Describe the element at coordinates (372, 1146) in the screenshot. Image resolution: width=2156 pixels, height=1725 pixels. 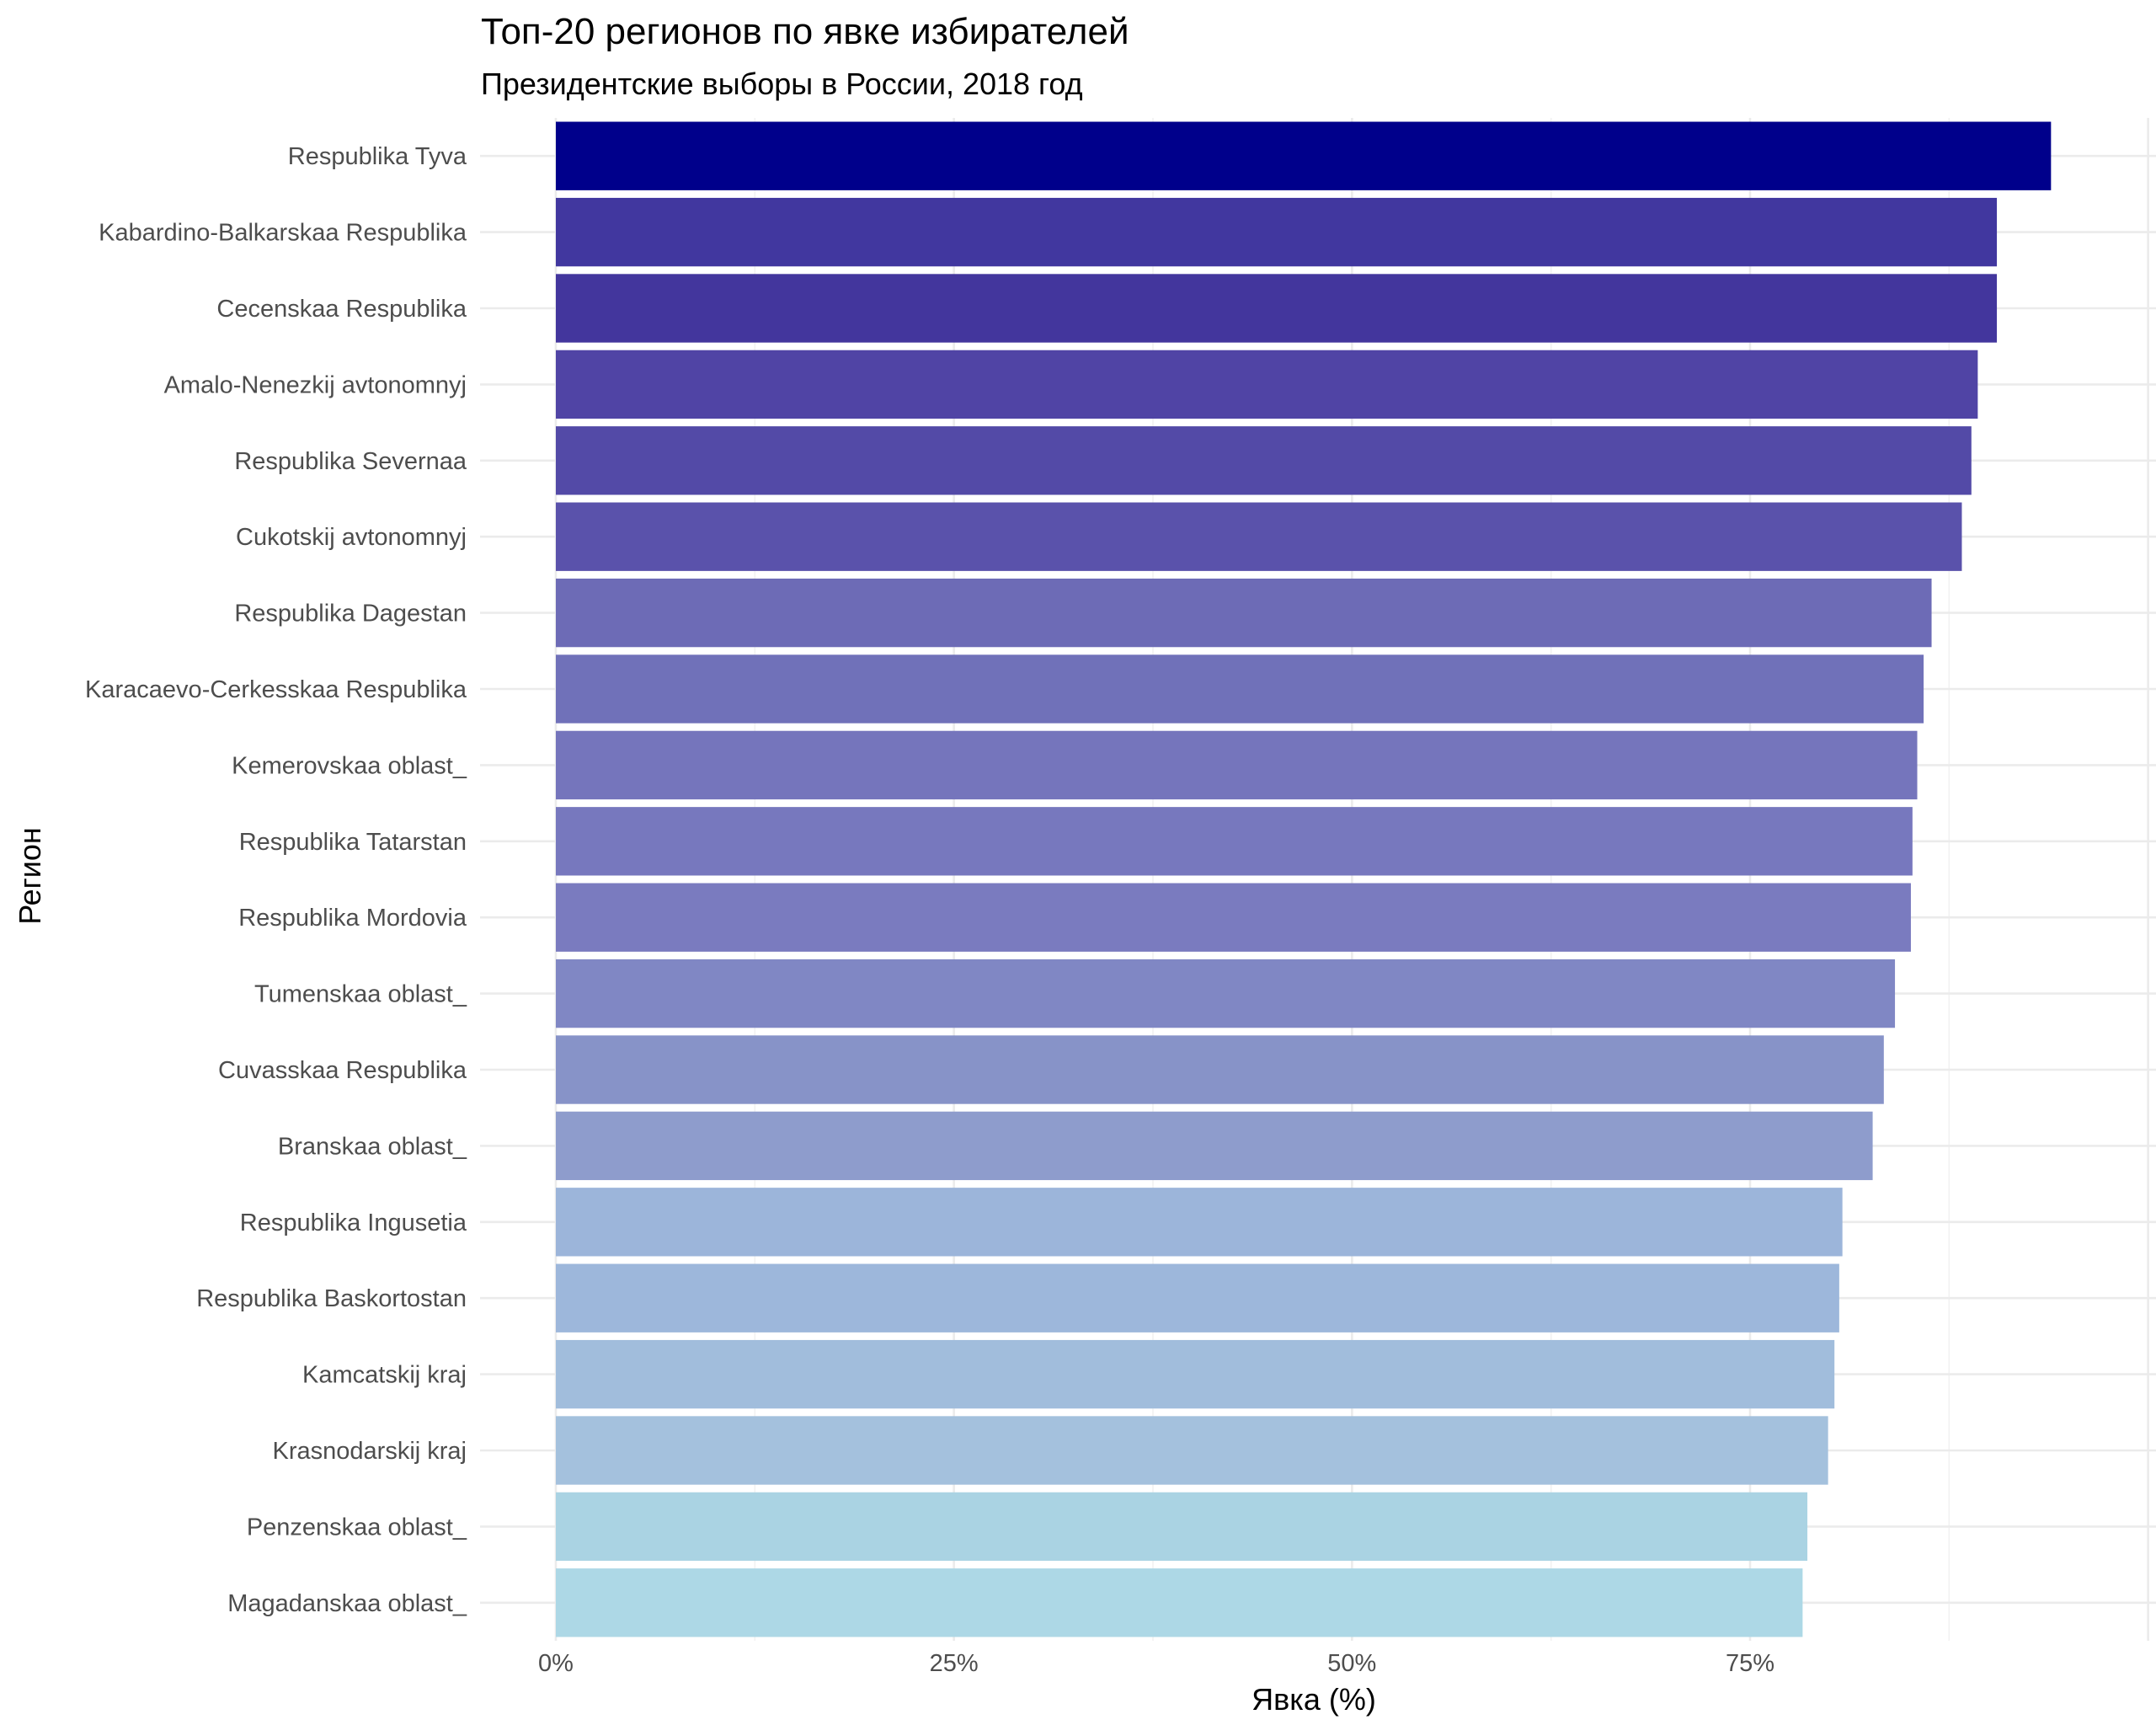
I see `y-tick-label: Branskaa oblast_` at that location.